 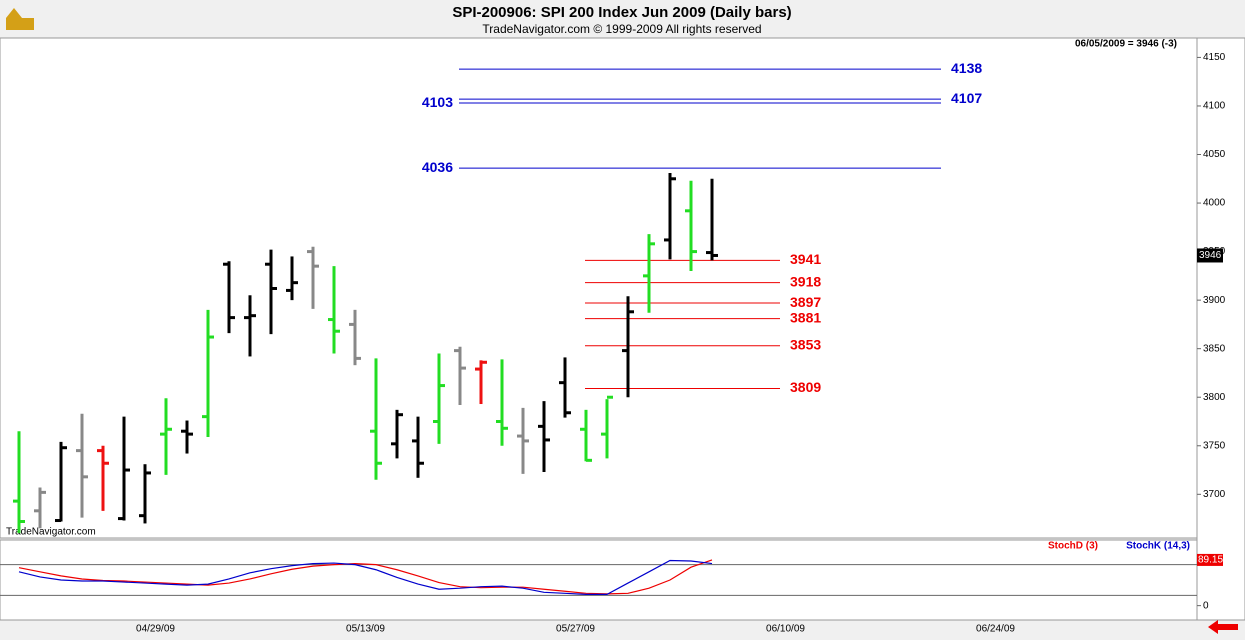 What do you see at coordinates (155, 629) in the screenshot?
I see `x-tick-label: 04/29/09` at bounding box center [155, 629].